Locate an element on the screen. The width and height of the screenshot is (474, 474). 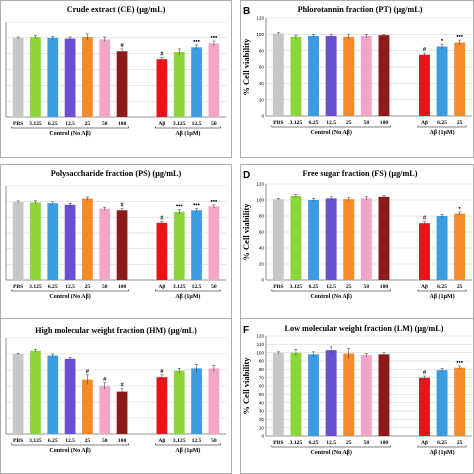
y-tick-label: 110 is located at coordinates (261, 344).